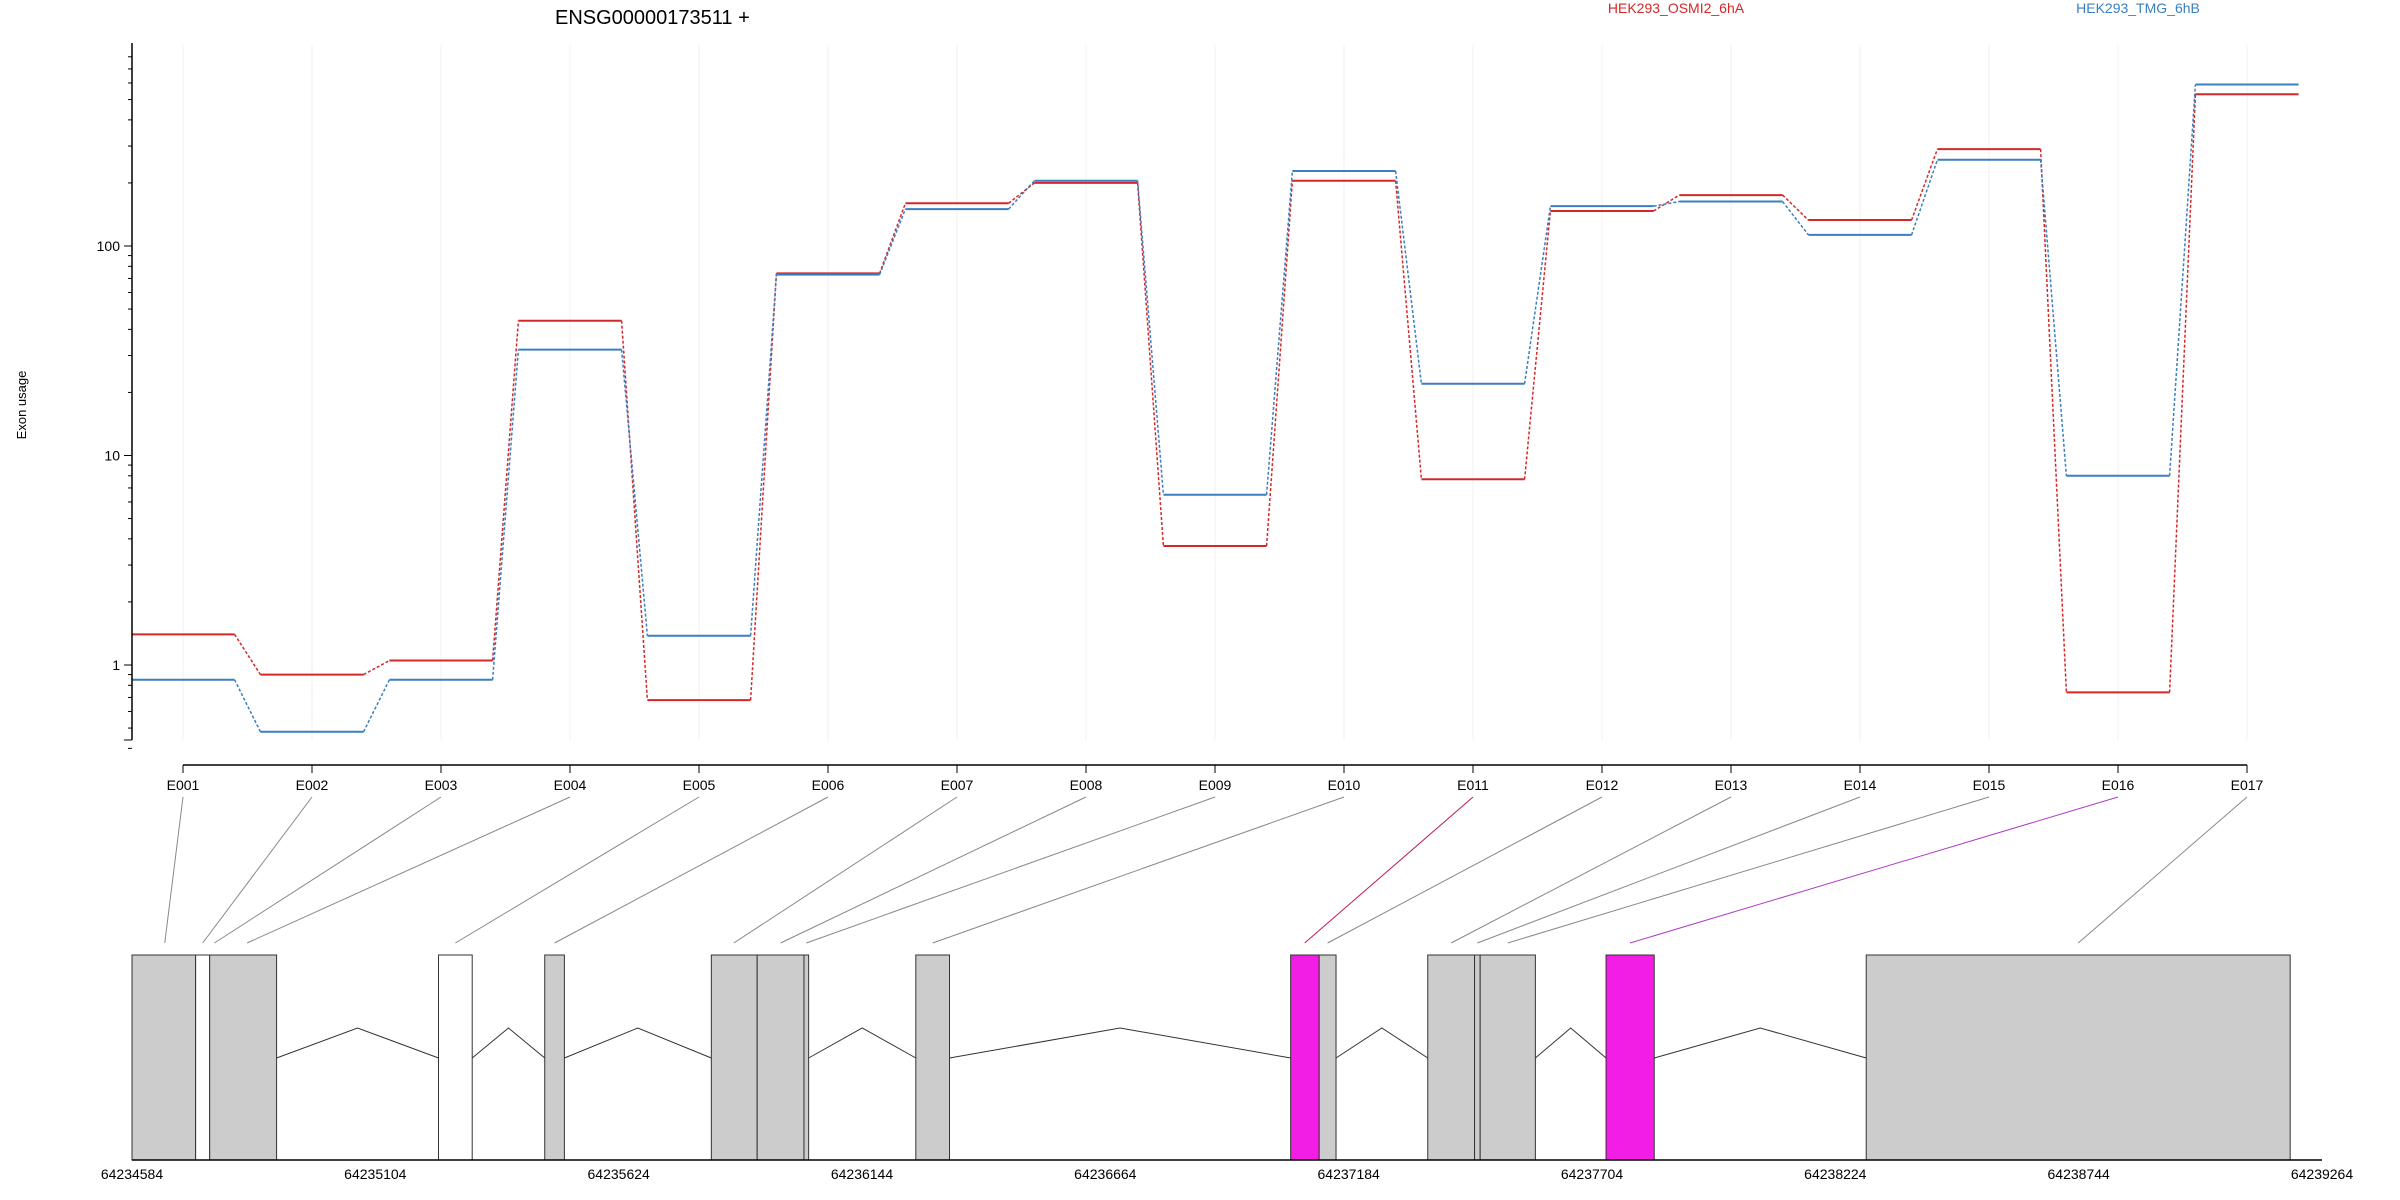  Describe the element at coordinates (2322, 1174) in the screenshot. I see `coordinate-tick-label: 64239264` at that location.